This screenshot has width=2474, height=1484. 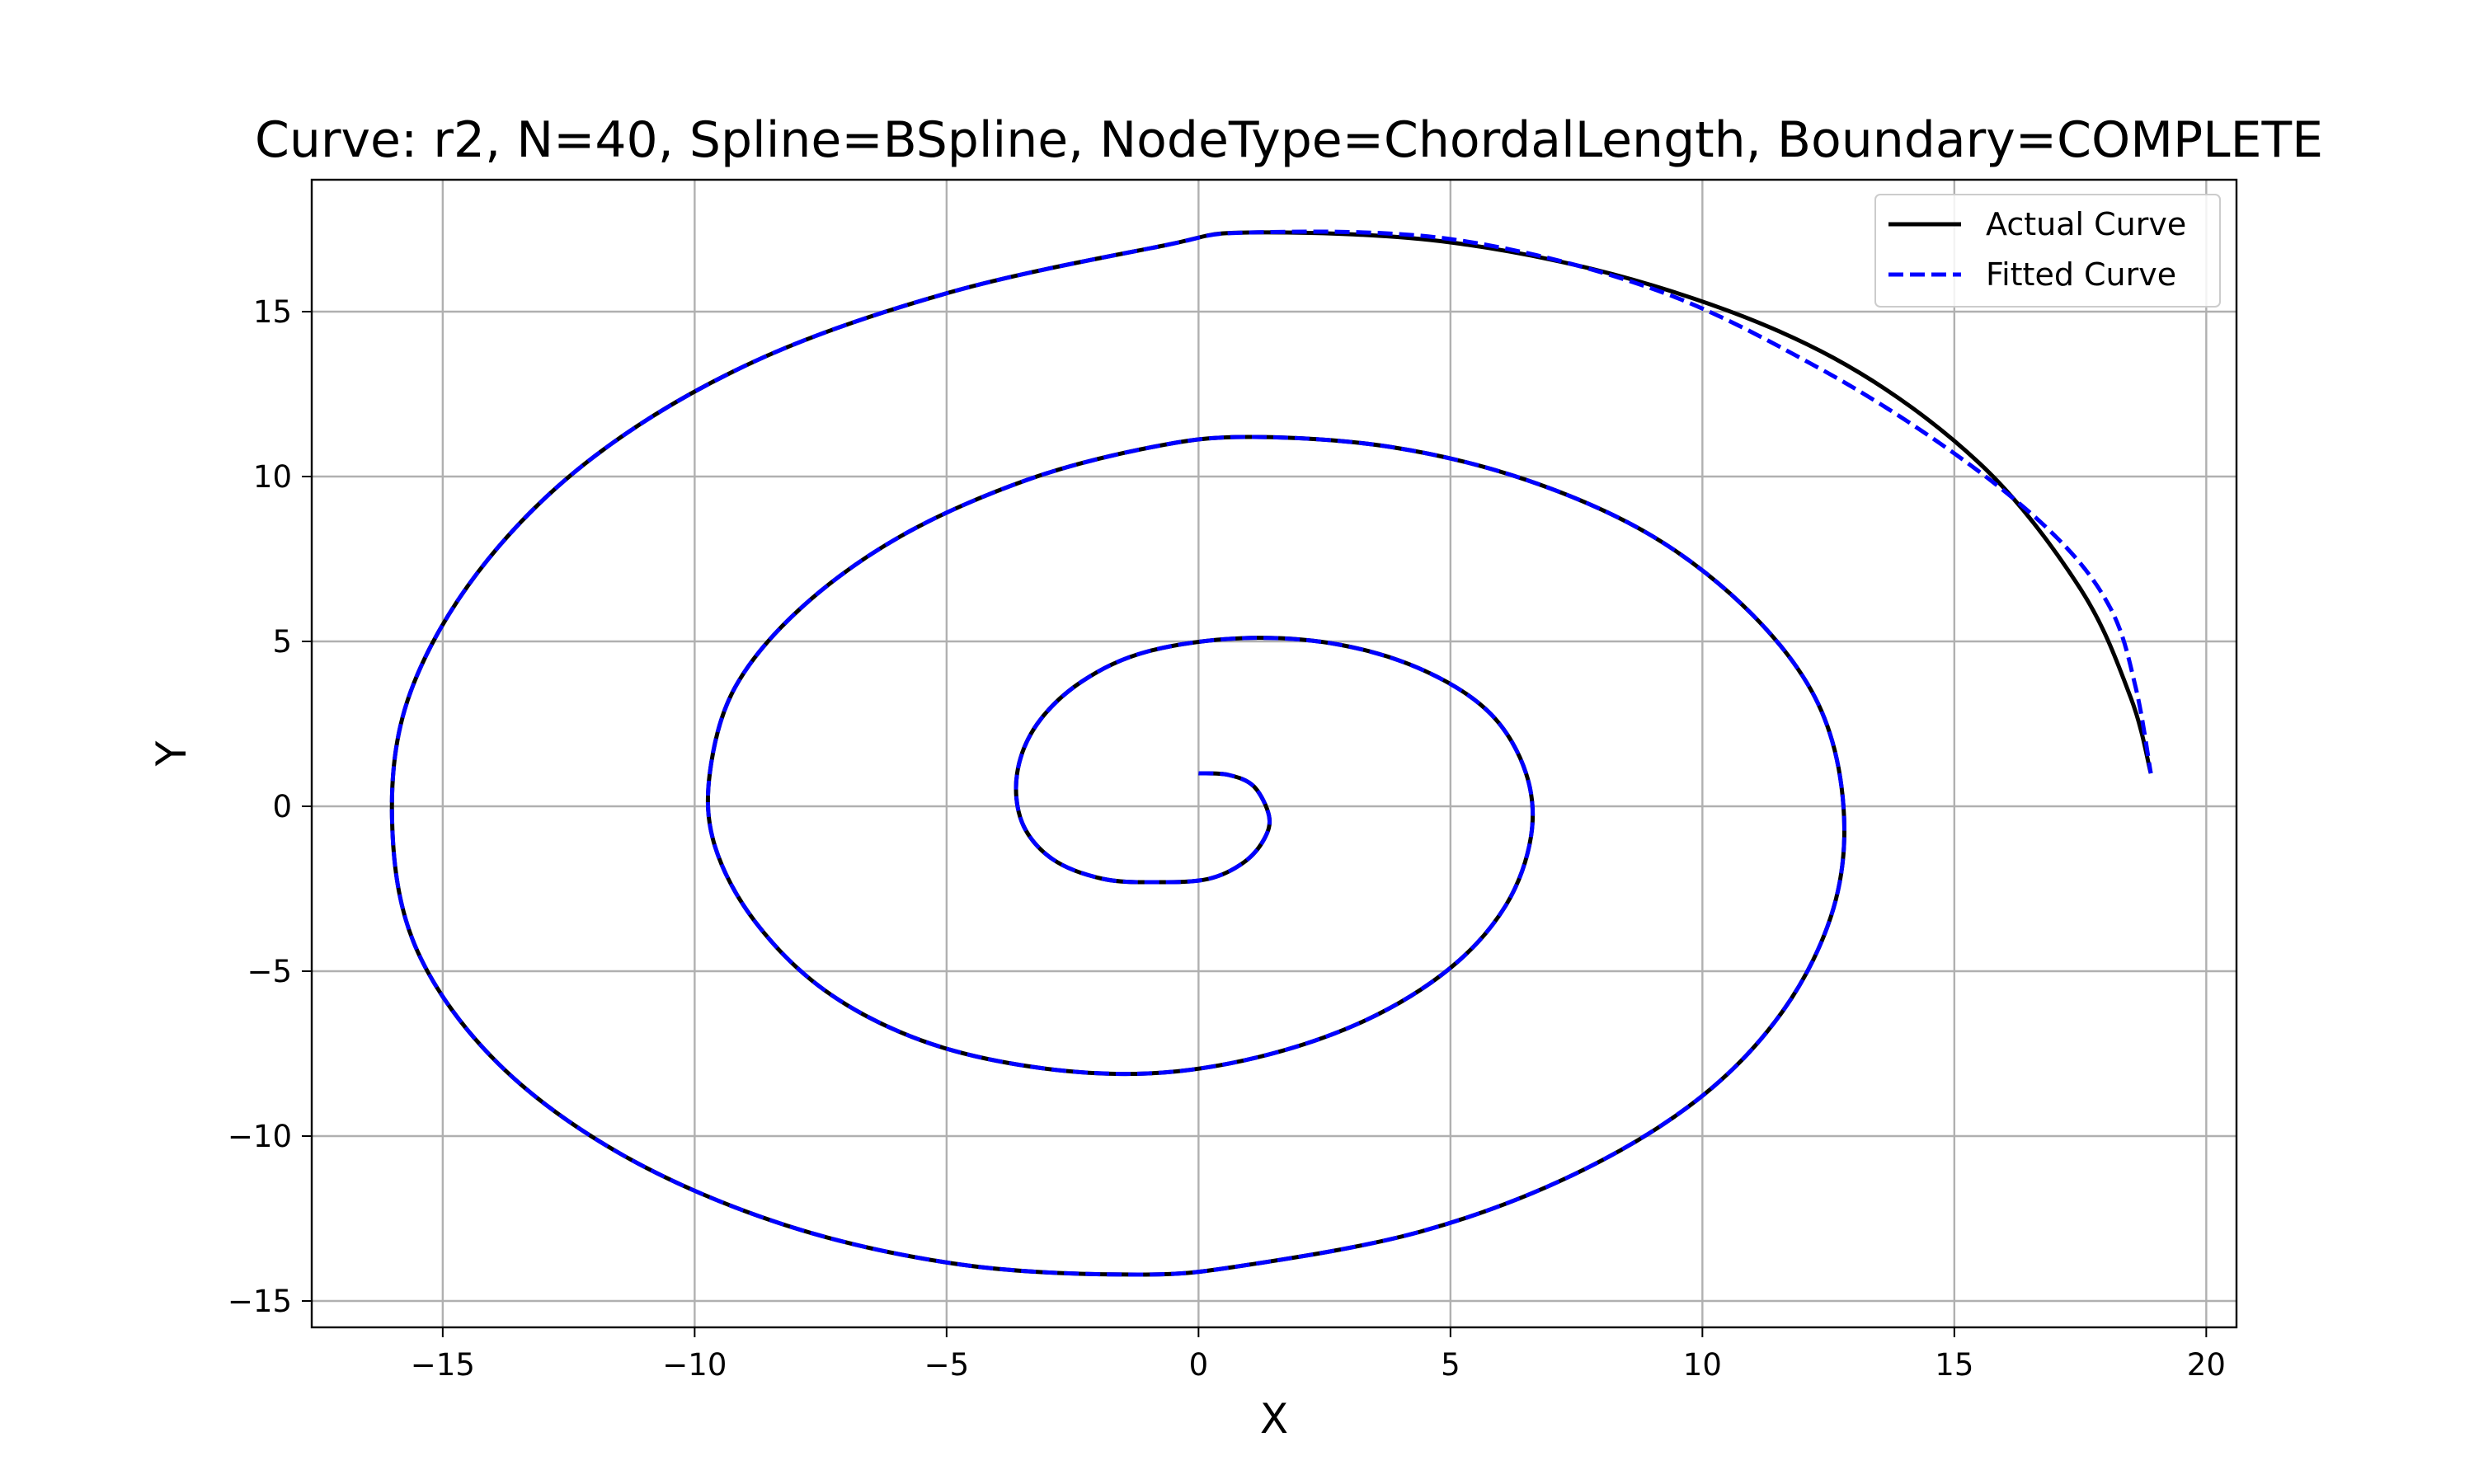 What do you see at coordinates (2206, 1365) in the screenshot?
I see `x-tick-label: 20` at bounding box center [2206, 1365].